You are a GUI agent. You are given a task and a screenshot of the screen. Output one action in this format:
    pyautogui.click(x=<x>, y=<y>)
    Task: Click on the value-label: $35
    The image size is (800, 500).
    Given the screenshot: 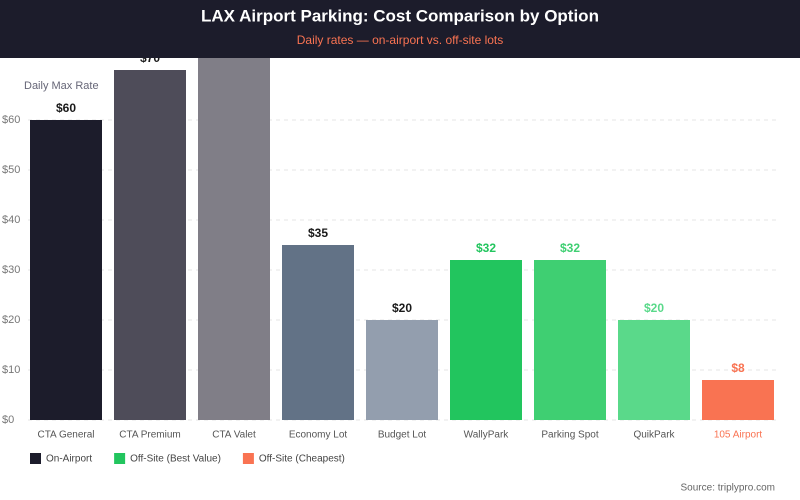 What is the action you would take?
    pyautogui.click(x=318, y=233)
    